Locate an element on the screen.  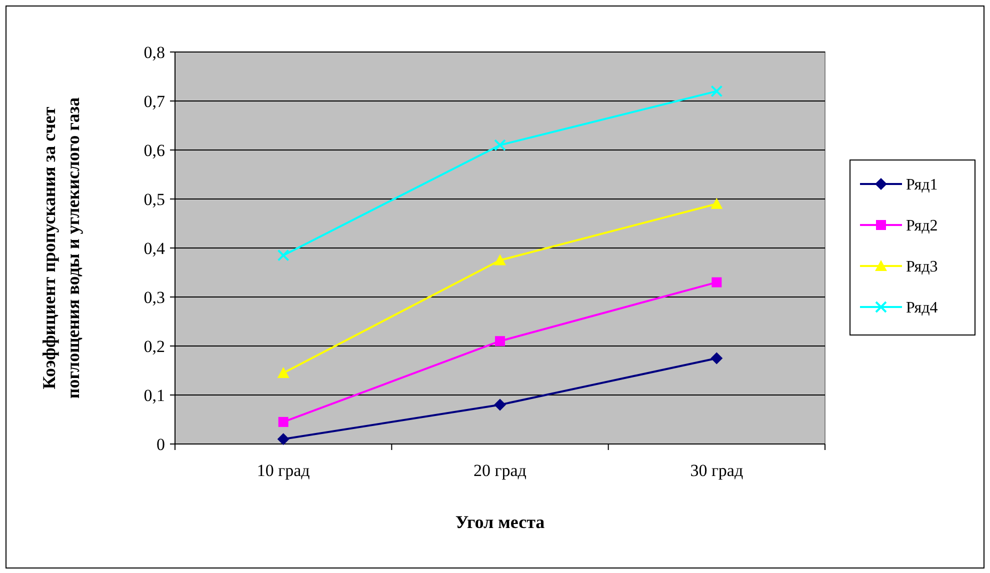
y-tick-label: 0,6 is located at coordinates (154, 150).